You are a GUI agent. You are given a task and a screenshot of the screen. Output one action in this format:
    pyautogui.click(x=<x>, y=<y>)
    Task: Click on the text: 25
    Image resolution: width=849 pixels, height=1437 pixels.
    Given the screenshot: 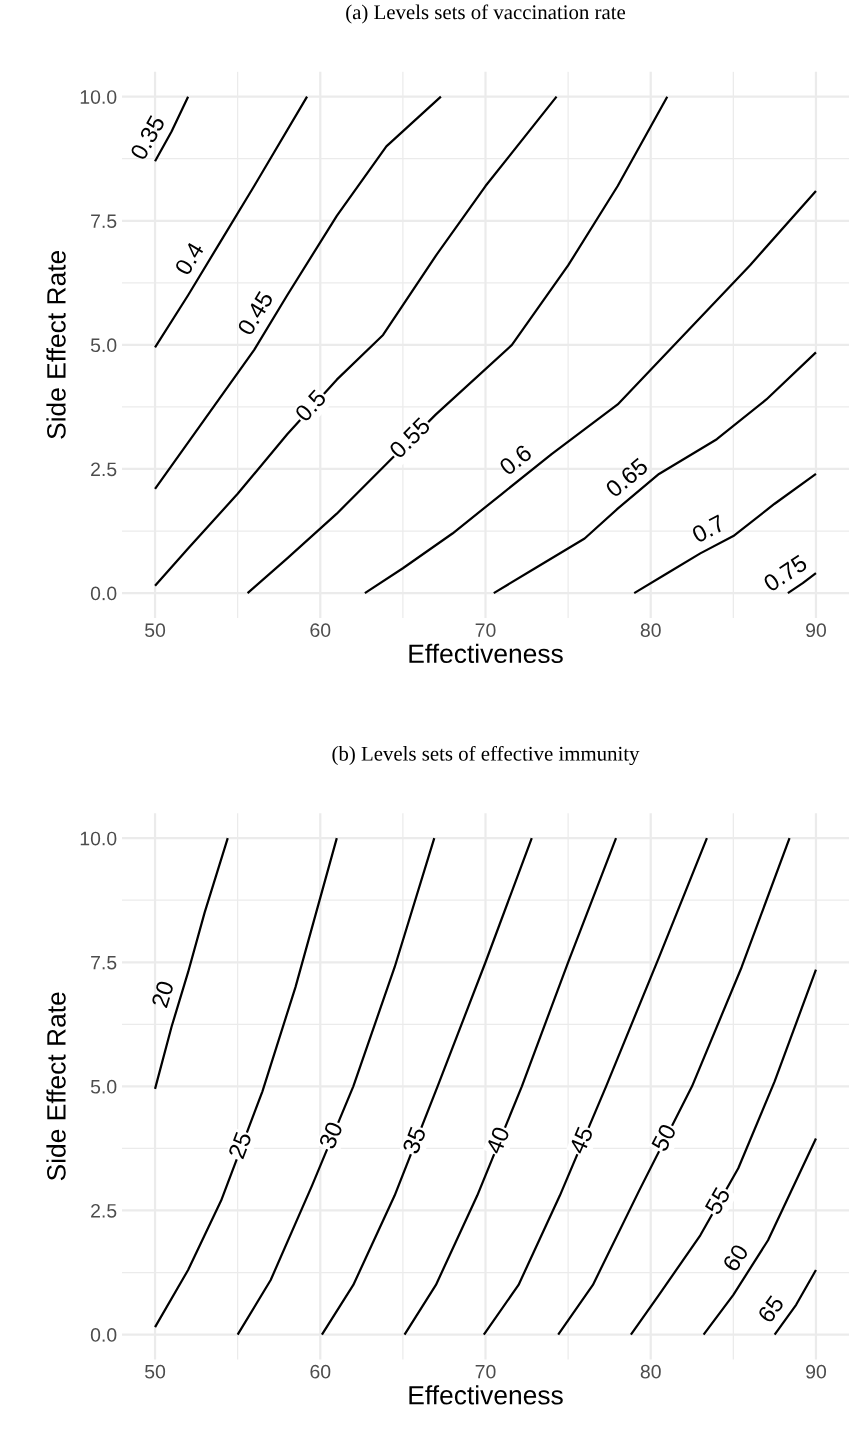 What is the action you would take?
    pyautogui.click(x=240, y=1145)
    